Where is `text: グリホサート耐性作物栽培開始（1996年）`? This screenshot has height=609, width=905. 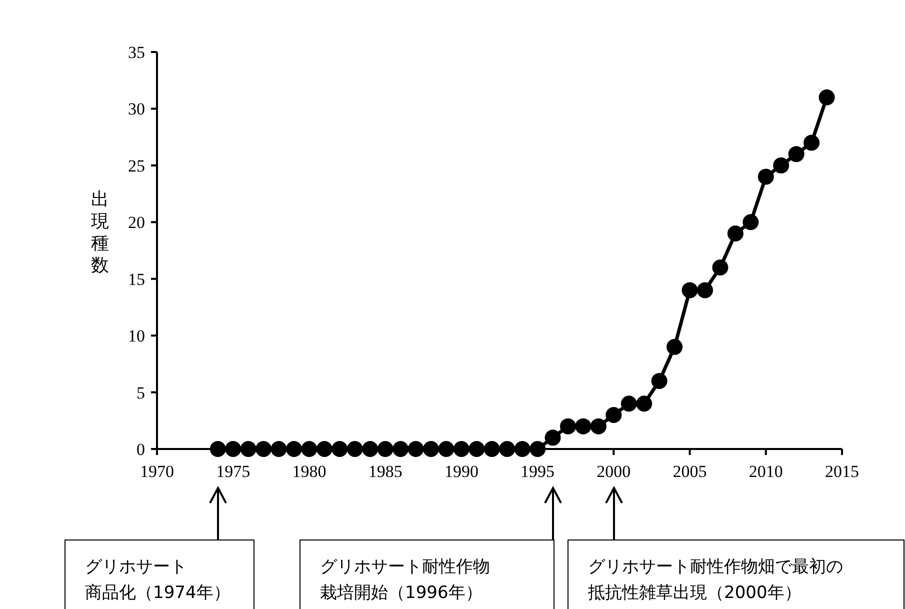 text: グリホサート耐性作物栽培開始（1996年） is located at coordinates (405, 580).